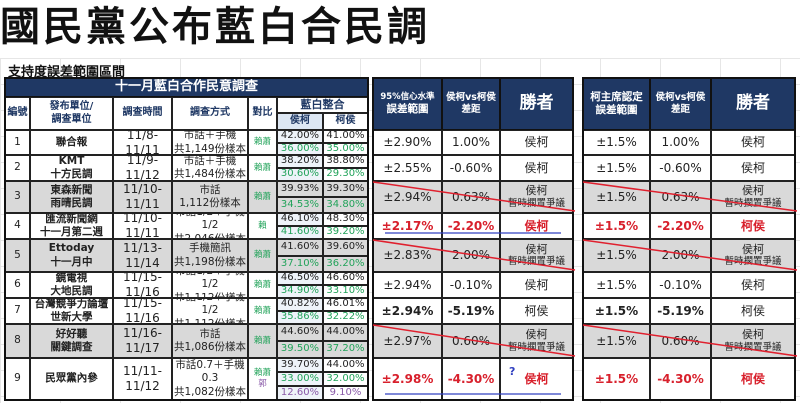  I want to click on col-header-publisher-text: 調查單位, so click(71, 119).